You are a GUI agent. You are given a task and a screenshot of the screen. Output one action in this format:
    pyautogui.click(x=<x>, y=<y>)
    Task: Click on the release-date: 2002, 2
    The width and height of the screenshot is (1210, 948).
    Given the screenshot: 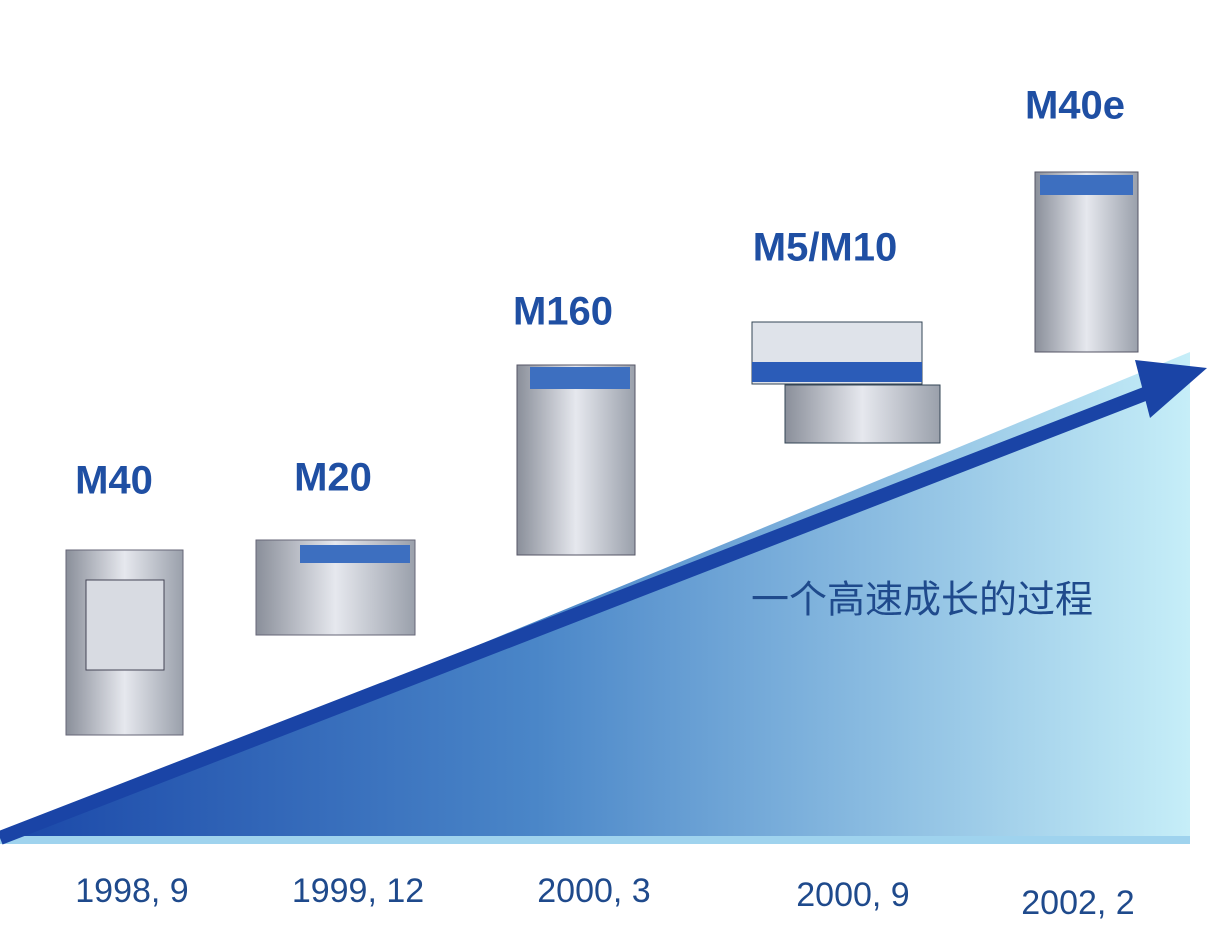 What is the action you would take?
    pyautogui.click(x=1077, y=903)
    